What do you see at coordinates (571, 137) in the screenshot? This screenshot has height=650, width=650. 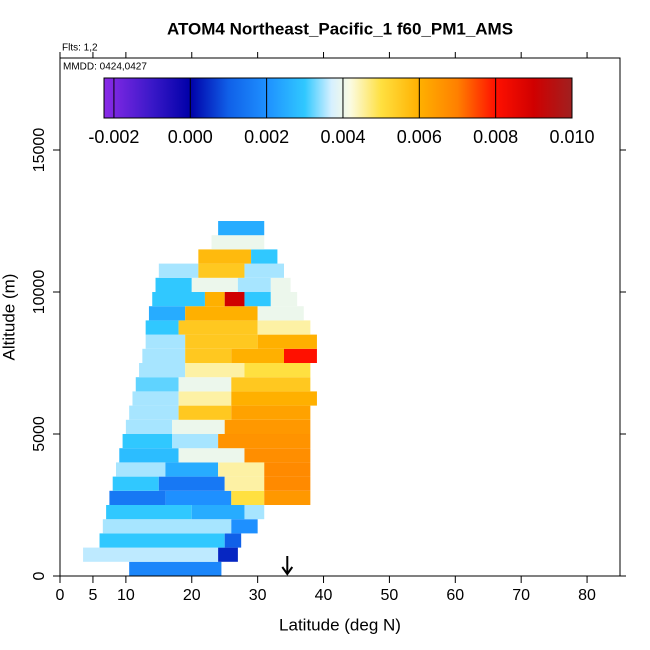 I see `colorbar-tick-label: 0.010` at bounding box center [571, 137].